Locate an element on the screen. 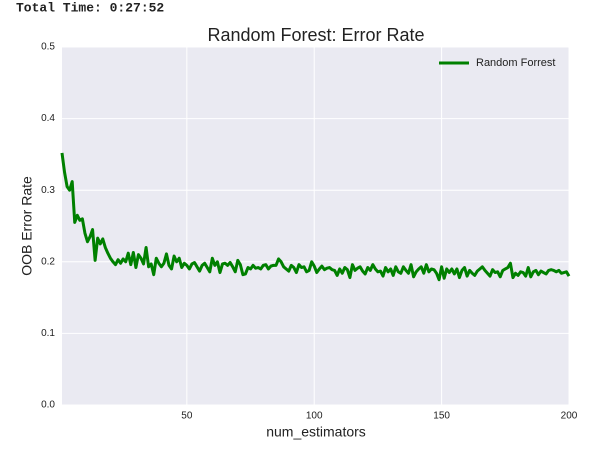  y-axis-label: OOB Error Rate is located at coordinates (27, 226).